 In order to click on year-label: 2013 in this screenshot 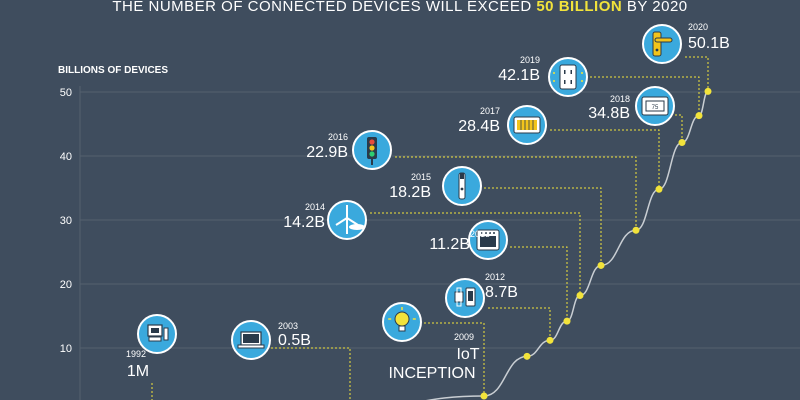, I will do `click(480, 234)`.